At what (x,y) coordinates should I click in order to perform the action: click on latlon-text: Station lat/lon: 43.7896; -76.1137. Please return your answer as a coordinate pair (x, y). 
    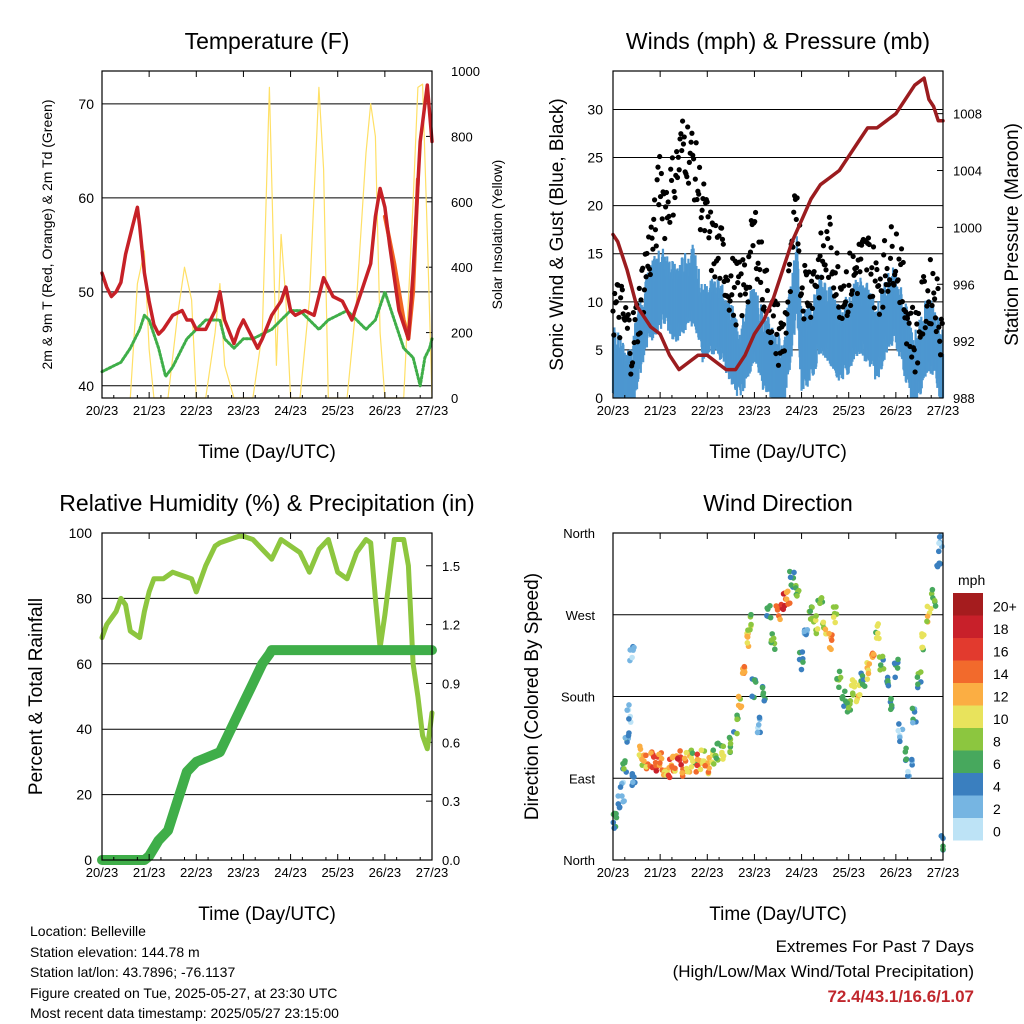
    Looking at the image, I should click on (133, 972).